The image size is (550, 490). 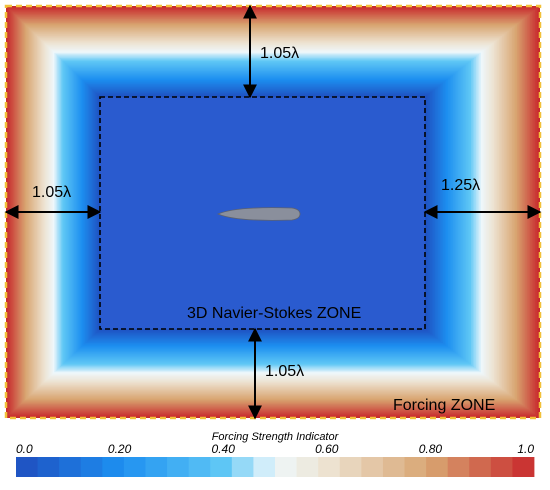 What do you see at coordinates (51, 192) in the screenshot?
I see `dist-left-label: 1.05λ` at bounding box center [51, 192].